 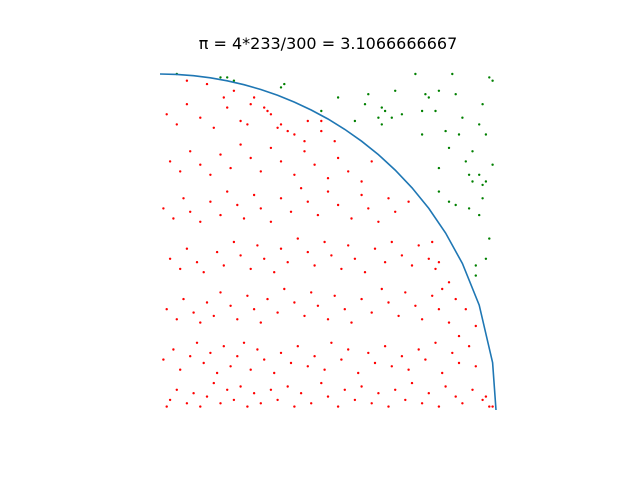 What do you see at coordinates (328, 43) in the screenshot?
I see `chart-title: π = 4*233/300 = 3.1066666667` at bounding box center [328, 43].